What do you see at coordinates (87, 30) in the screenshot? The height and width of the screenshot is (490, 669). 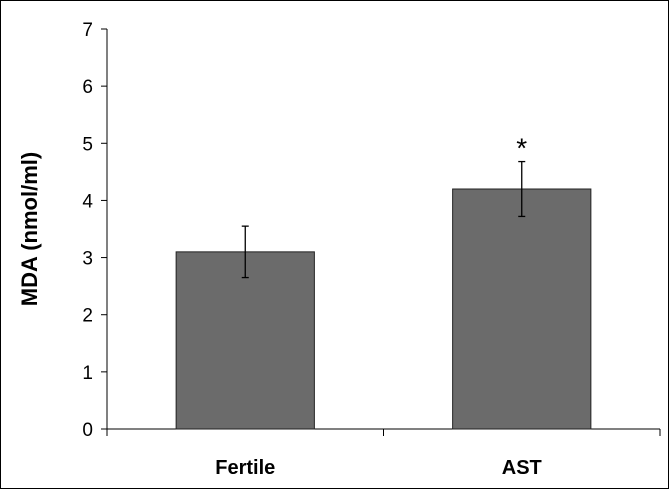 I see `y-tick-label: 7` at bounding box center [87, 30].